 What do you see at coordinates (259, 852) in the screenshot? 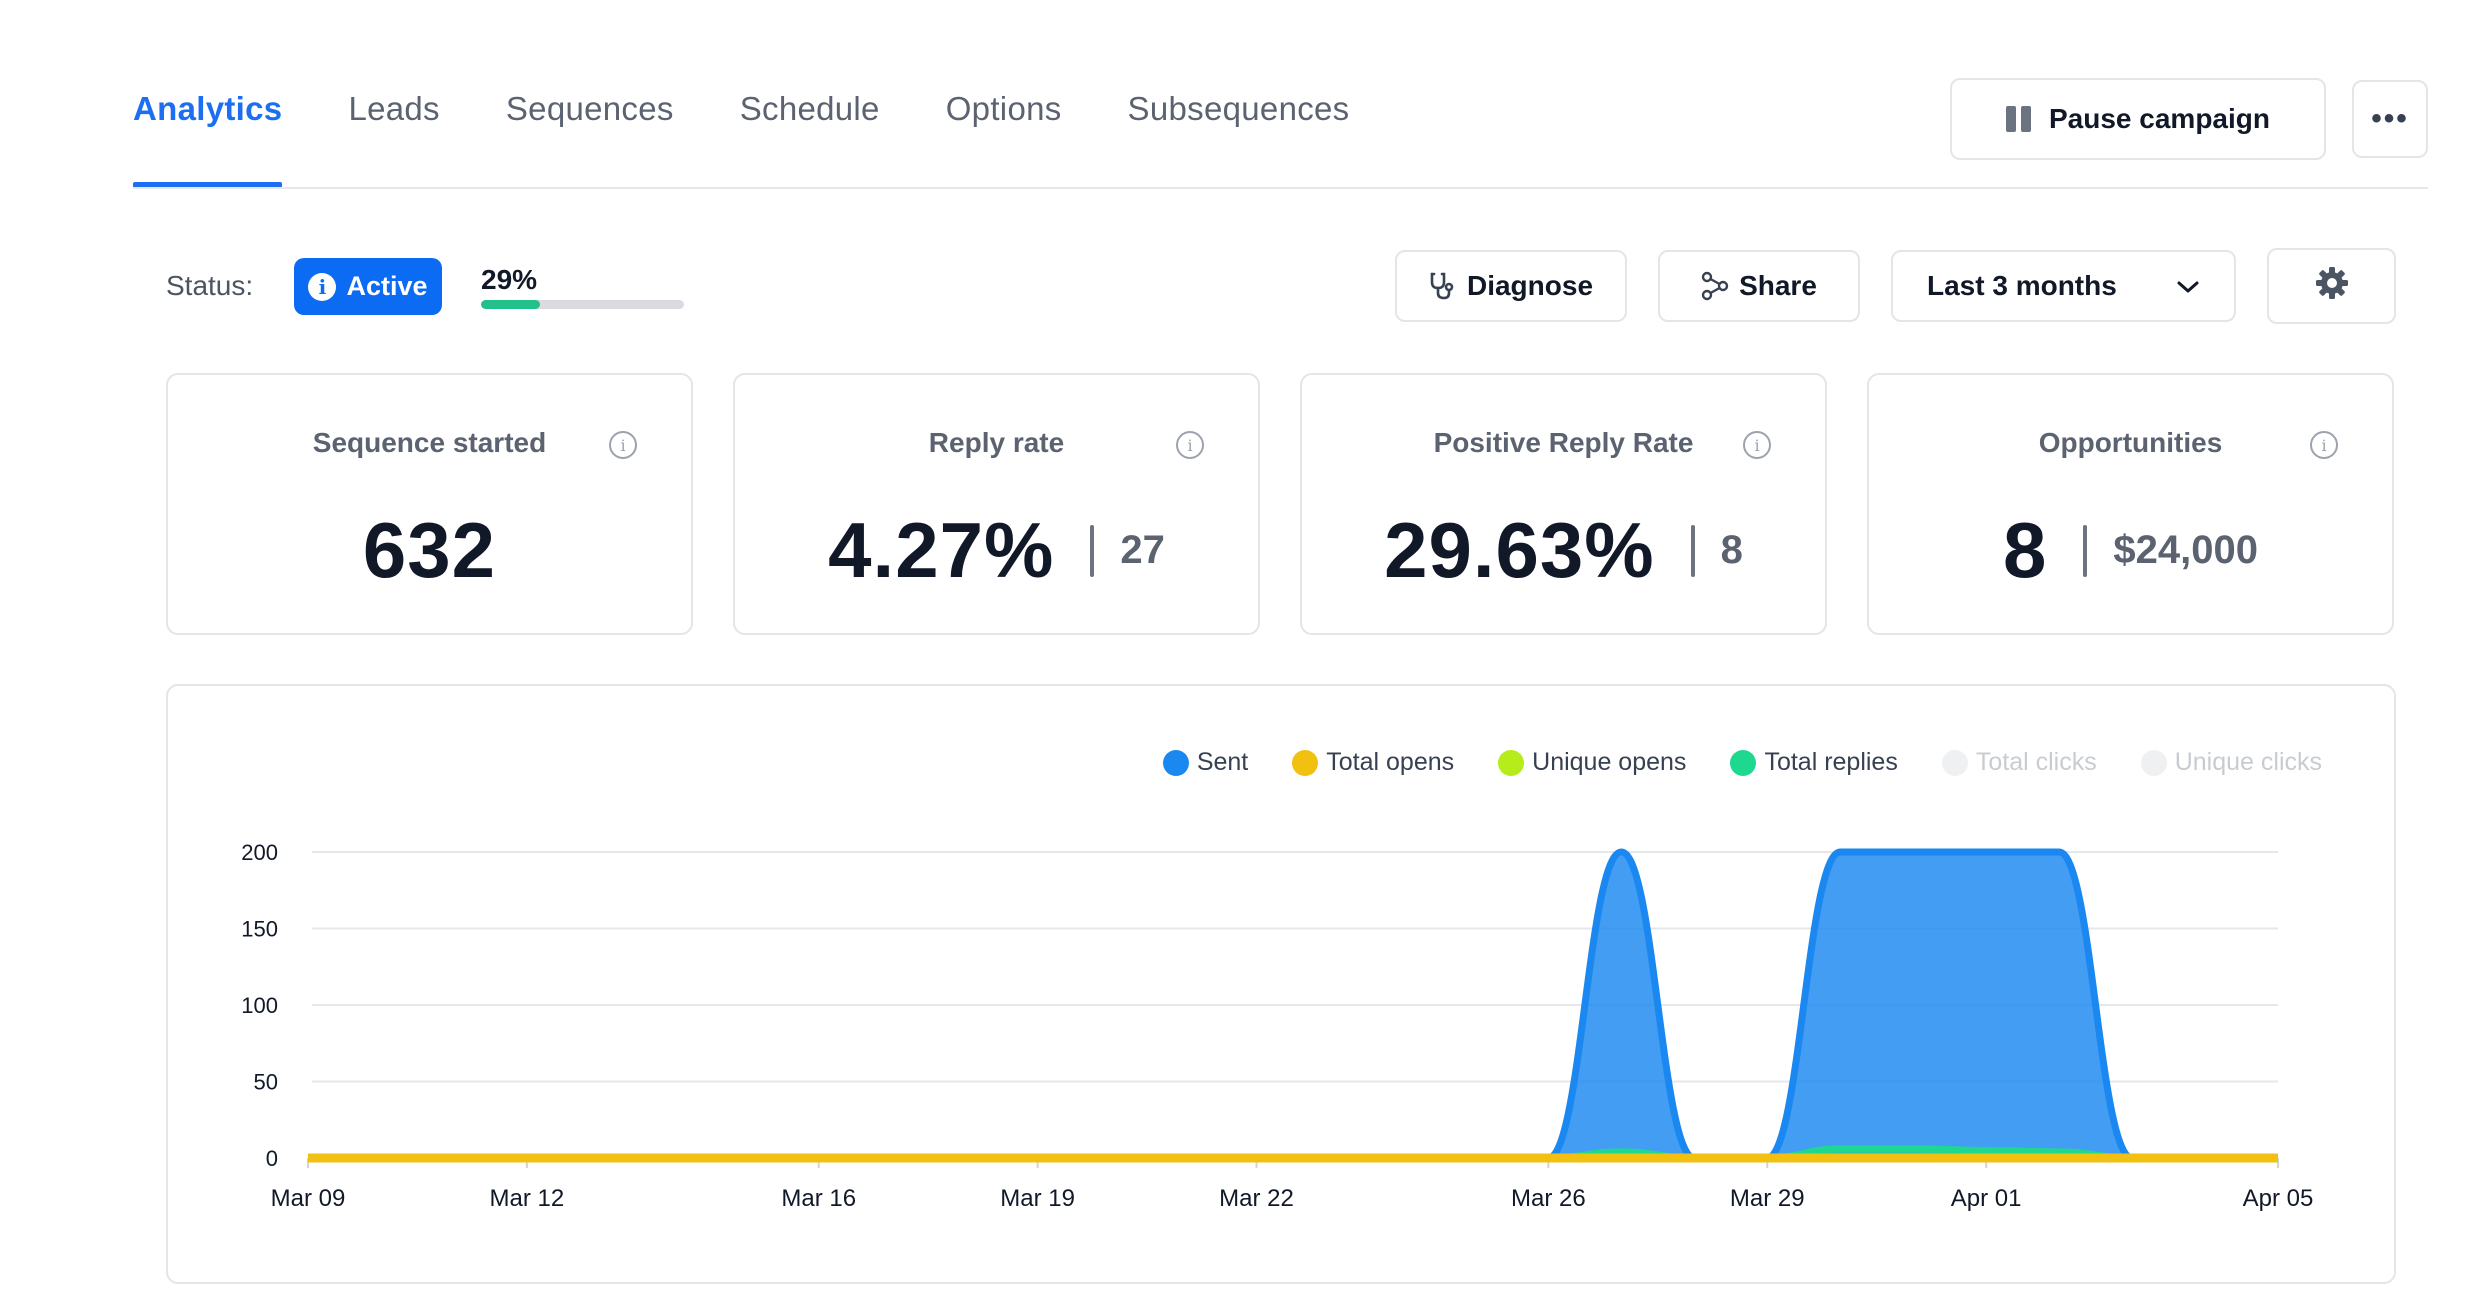
I see `y-tick-label: 200` at bounding box center [259, 852].